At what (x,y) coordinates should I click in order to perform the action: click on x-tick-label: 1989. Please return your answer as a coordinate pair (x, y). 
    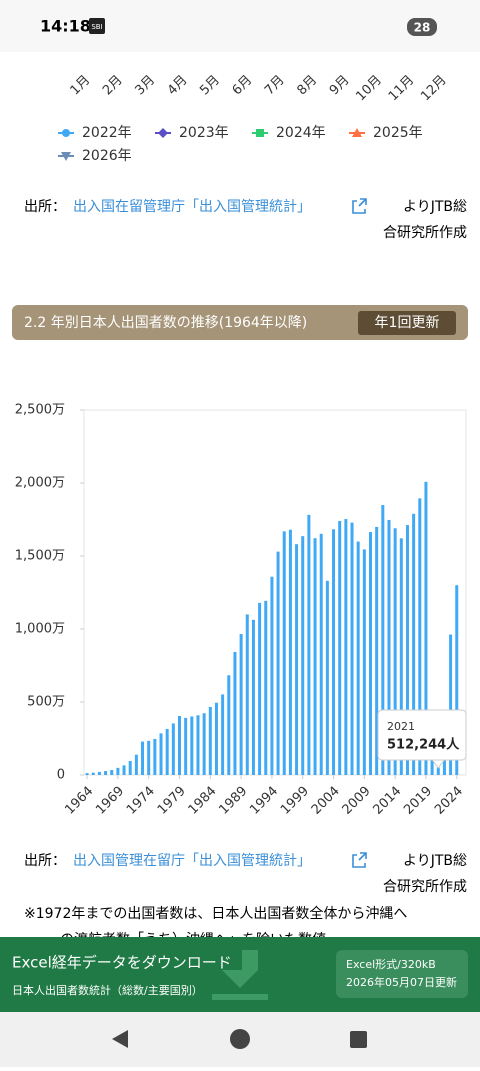
    Looking at the image, I should click on (233, 801).